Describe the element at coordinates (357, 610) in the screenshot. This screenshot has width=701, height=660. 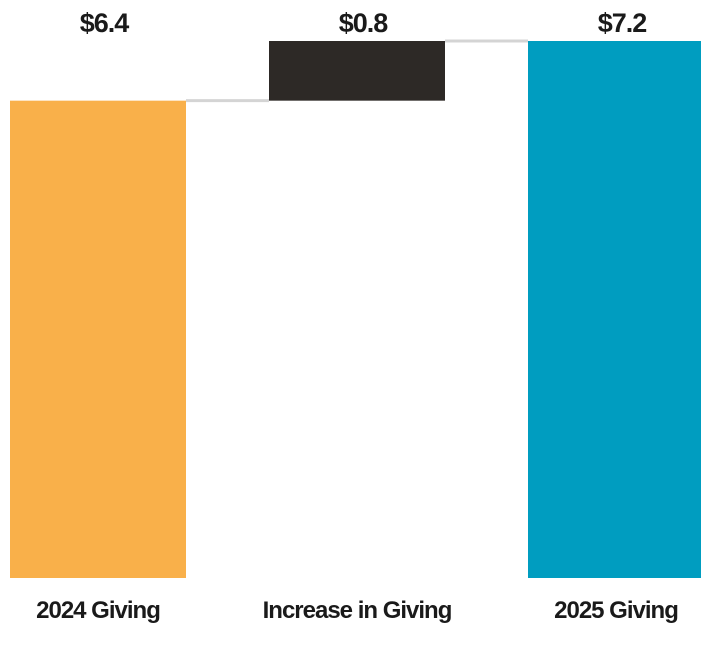
I see `category-label: Increase in Giving` at that location.